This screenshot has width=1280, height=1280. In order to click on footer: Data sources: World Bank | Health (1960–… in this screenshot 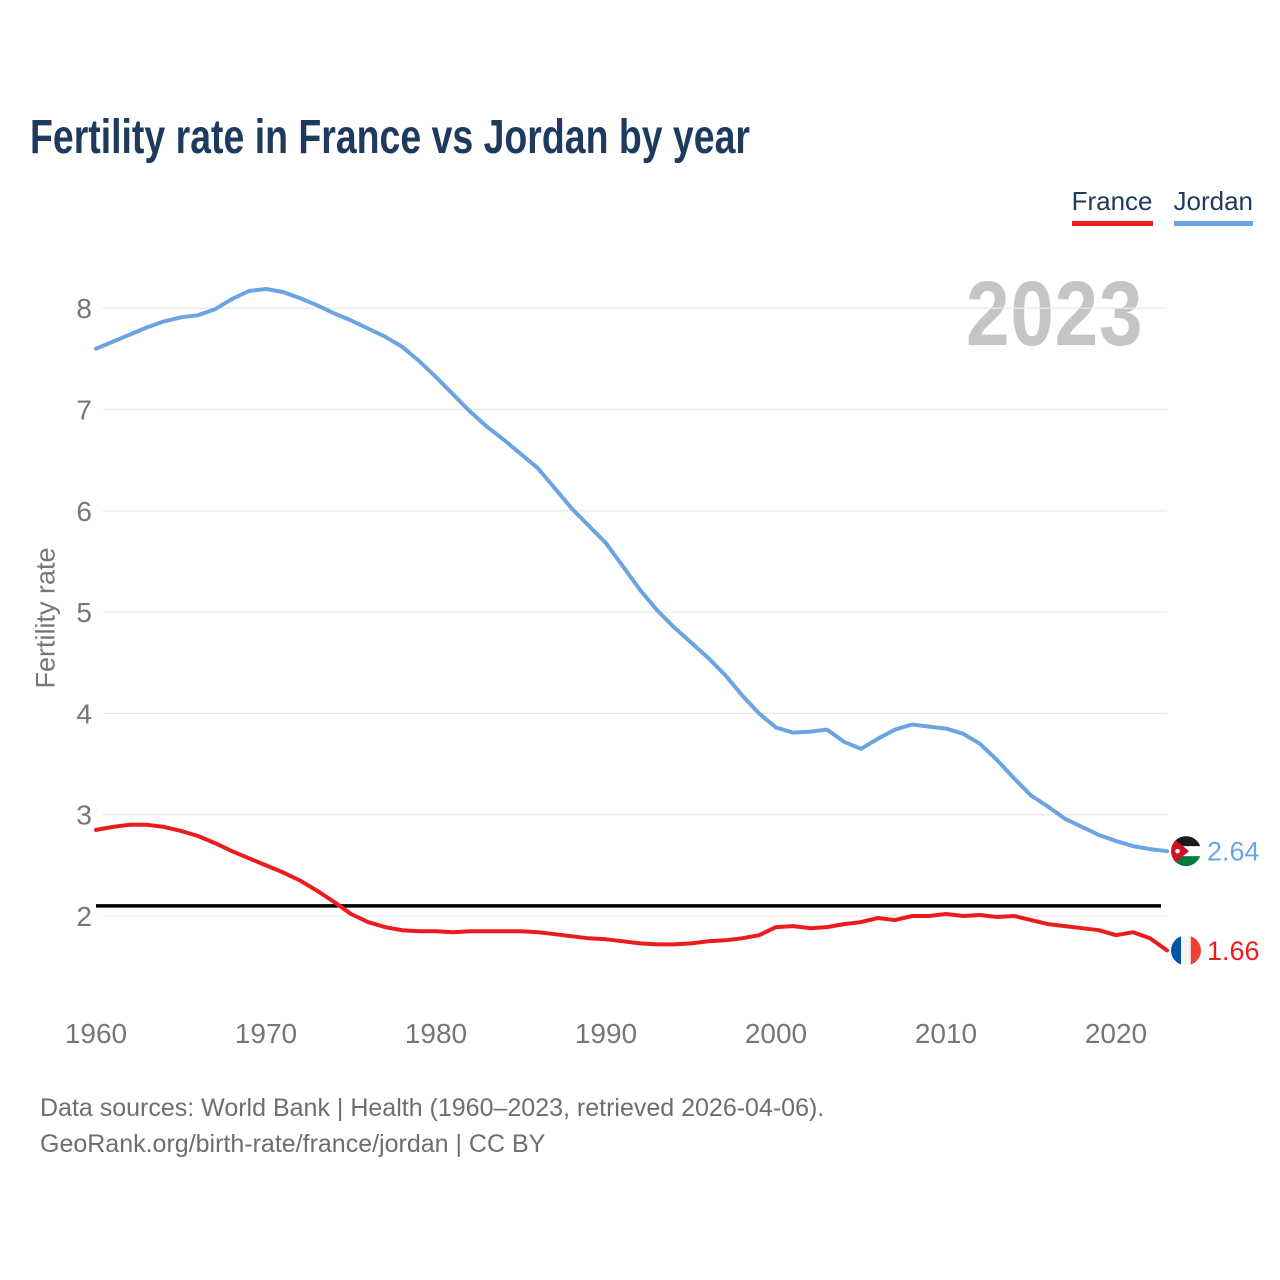, I will do `click(432, 1126)`.